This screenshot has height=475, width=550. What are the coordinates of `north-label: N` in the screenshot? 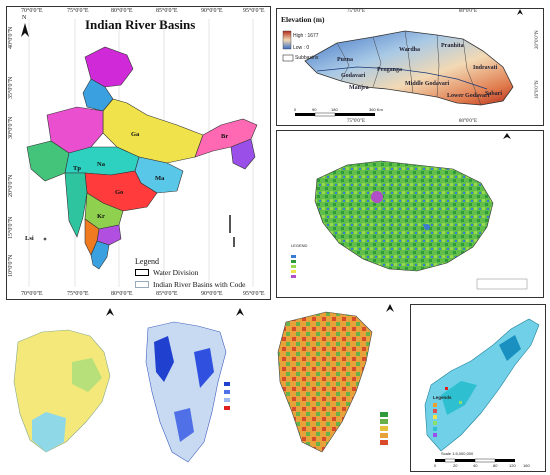 It's located at (24, 18).